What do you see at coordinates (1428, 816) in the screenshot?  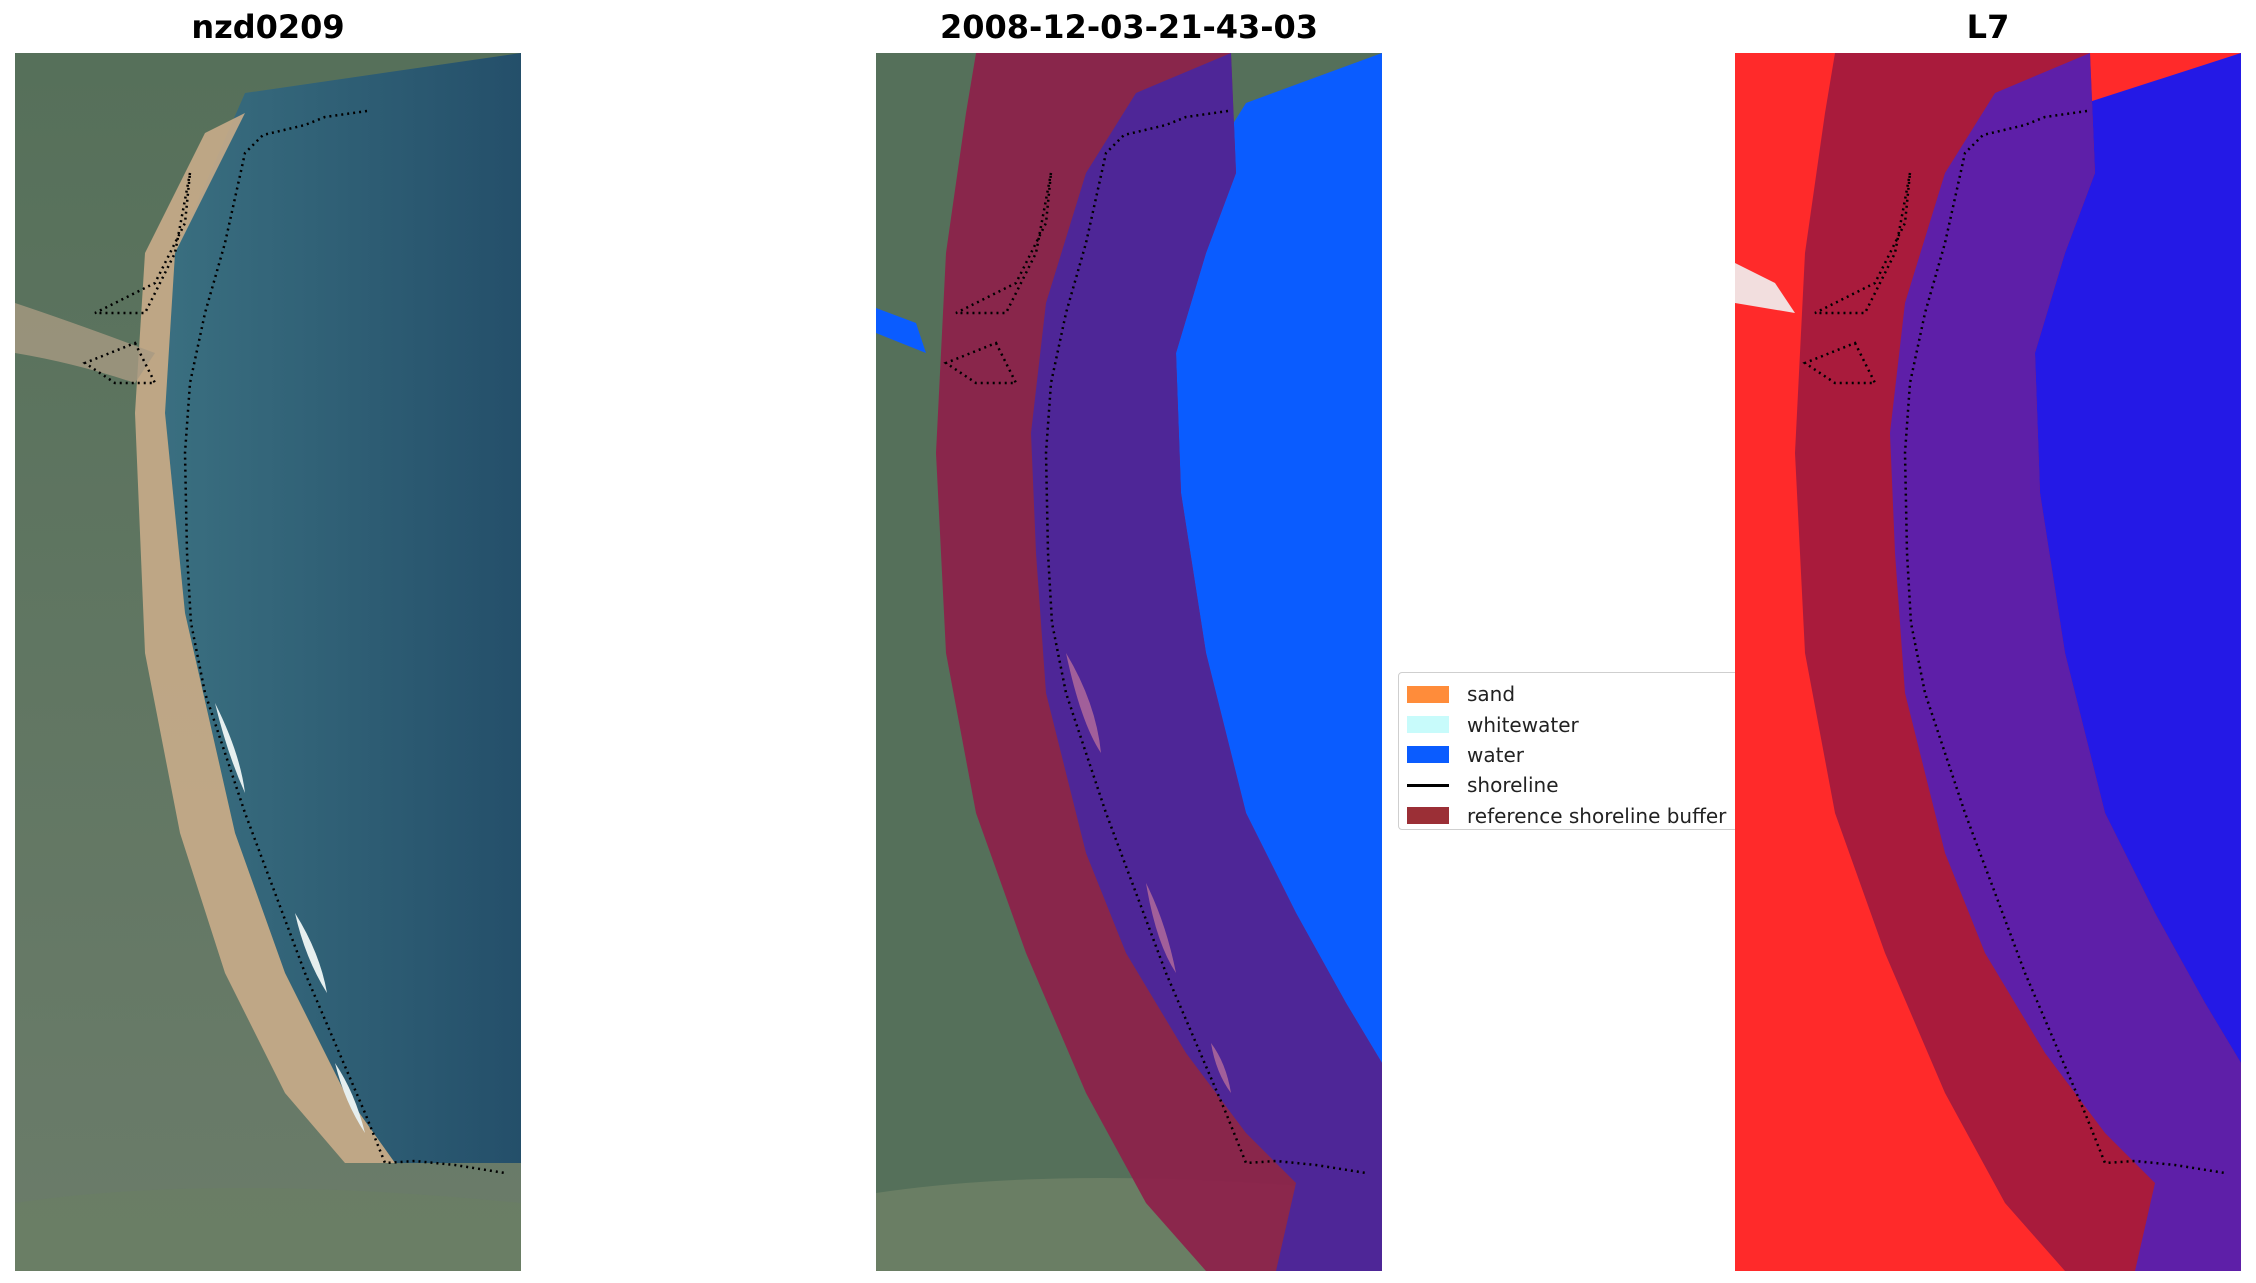 I see `buffer-swatch-icon` at bounding box center [1428, 816].